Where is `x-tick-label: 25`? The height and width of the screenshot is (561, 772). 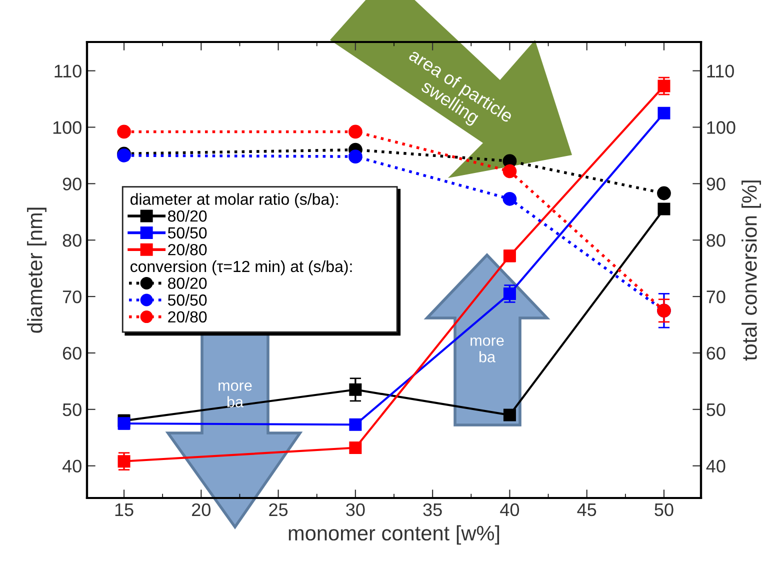 x-tick-label: 25 is located at coordinates (278, 509).